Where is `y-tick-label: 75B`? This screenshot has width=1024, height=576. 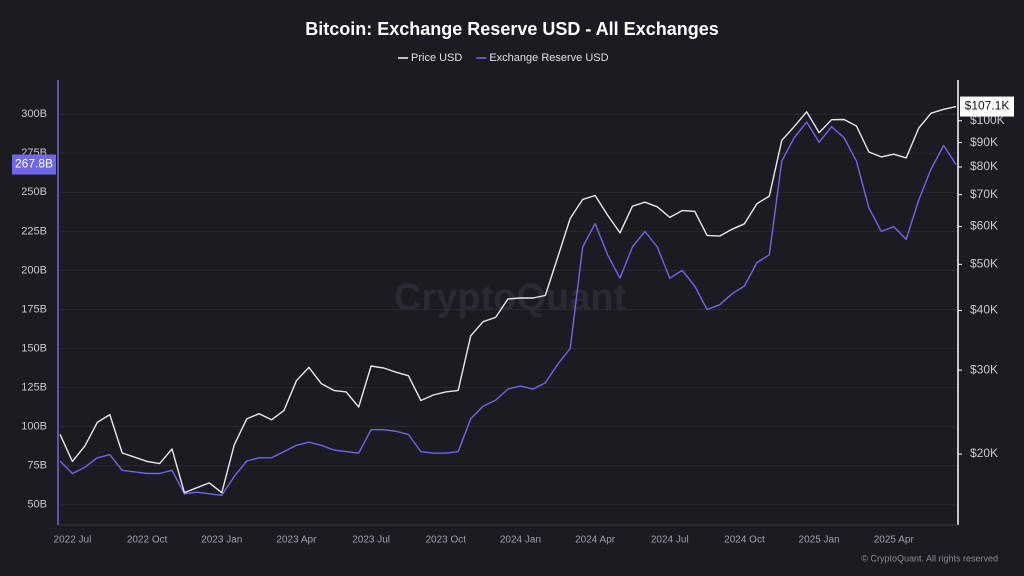
y-tick-label: 75B is located at coordinates (37, 466).